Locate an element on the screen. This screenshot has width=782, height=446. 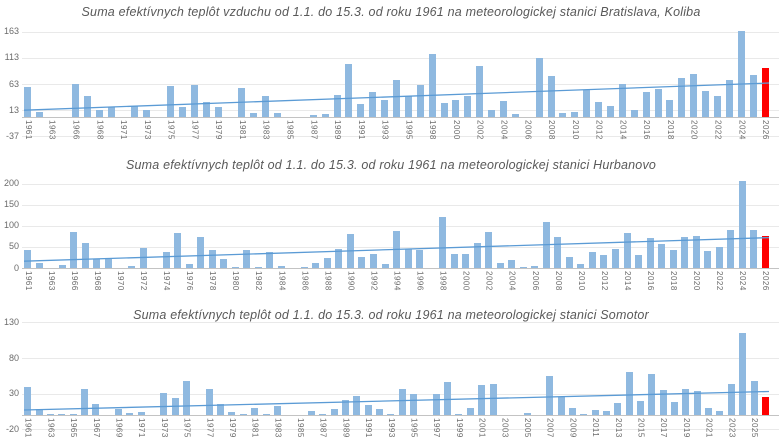
x-tick-label-2004: 2004 is located at coordinates (512, 281).